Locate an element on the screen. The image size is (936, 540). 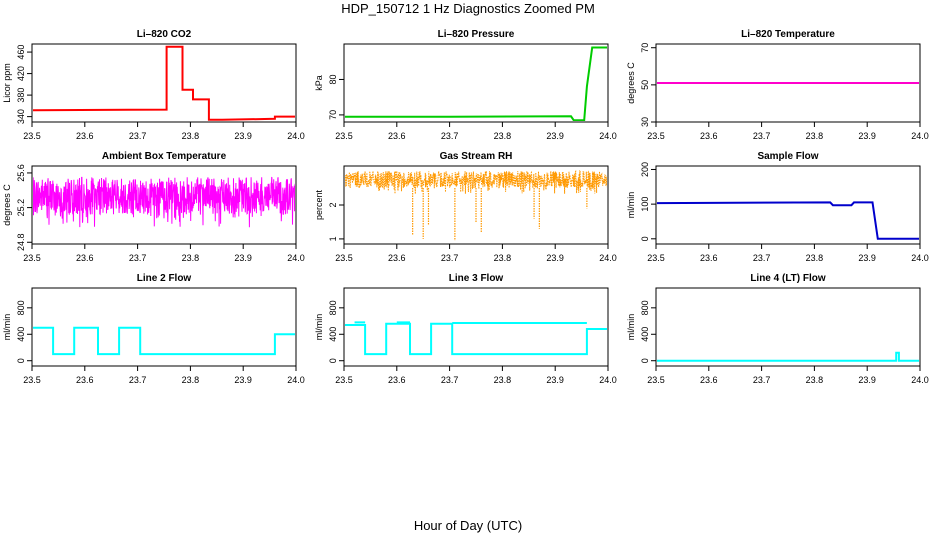
x-axis-label: Hour of Day (UTC) is located at coordinates (468, 525).